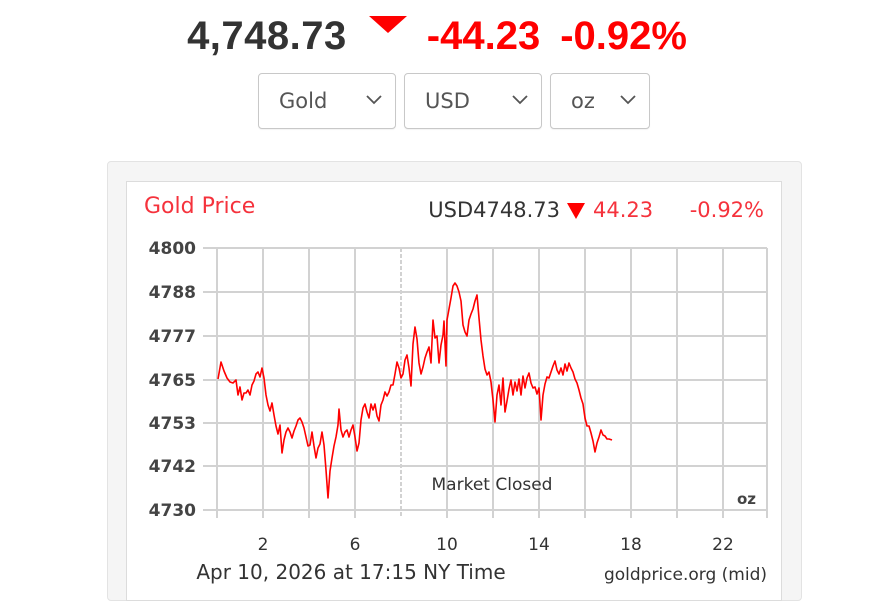  I want to click on x-axis-labels: 2 6 10 14 18 22, so click(496, 545).